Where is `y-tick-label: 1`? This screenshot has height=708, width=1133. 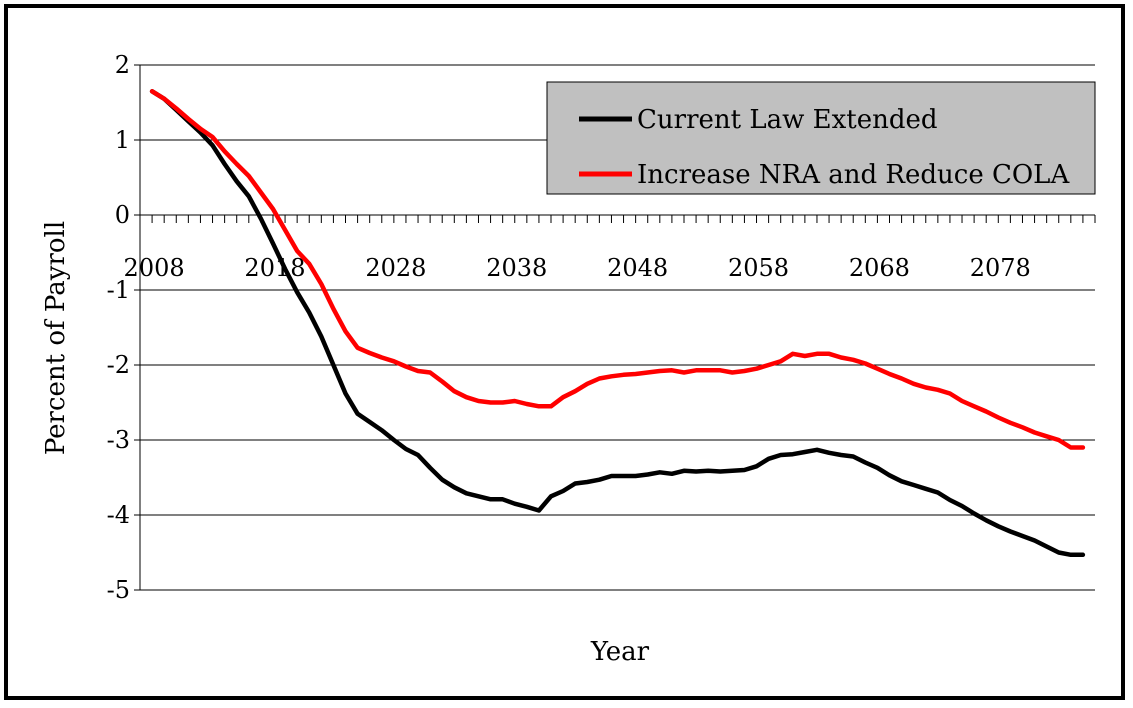 y-tick-label: 1 is located at coordinates (122, 140).